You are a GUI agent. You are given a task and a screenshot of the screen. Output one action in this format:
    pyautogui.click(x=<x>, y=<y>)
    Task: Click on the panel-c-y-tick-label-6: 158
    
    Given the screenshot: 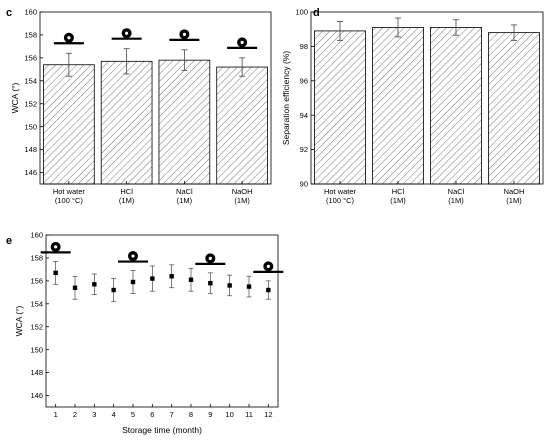 What is the action you would take?
    pyautogui.click(x=30, y=35)
    